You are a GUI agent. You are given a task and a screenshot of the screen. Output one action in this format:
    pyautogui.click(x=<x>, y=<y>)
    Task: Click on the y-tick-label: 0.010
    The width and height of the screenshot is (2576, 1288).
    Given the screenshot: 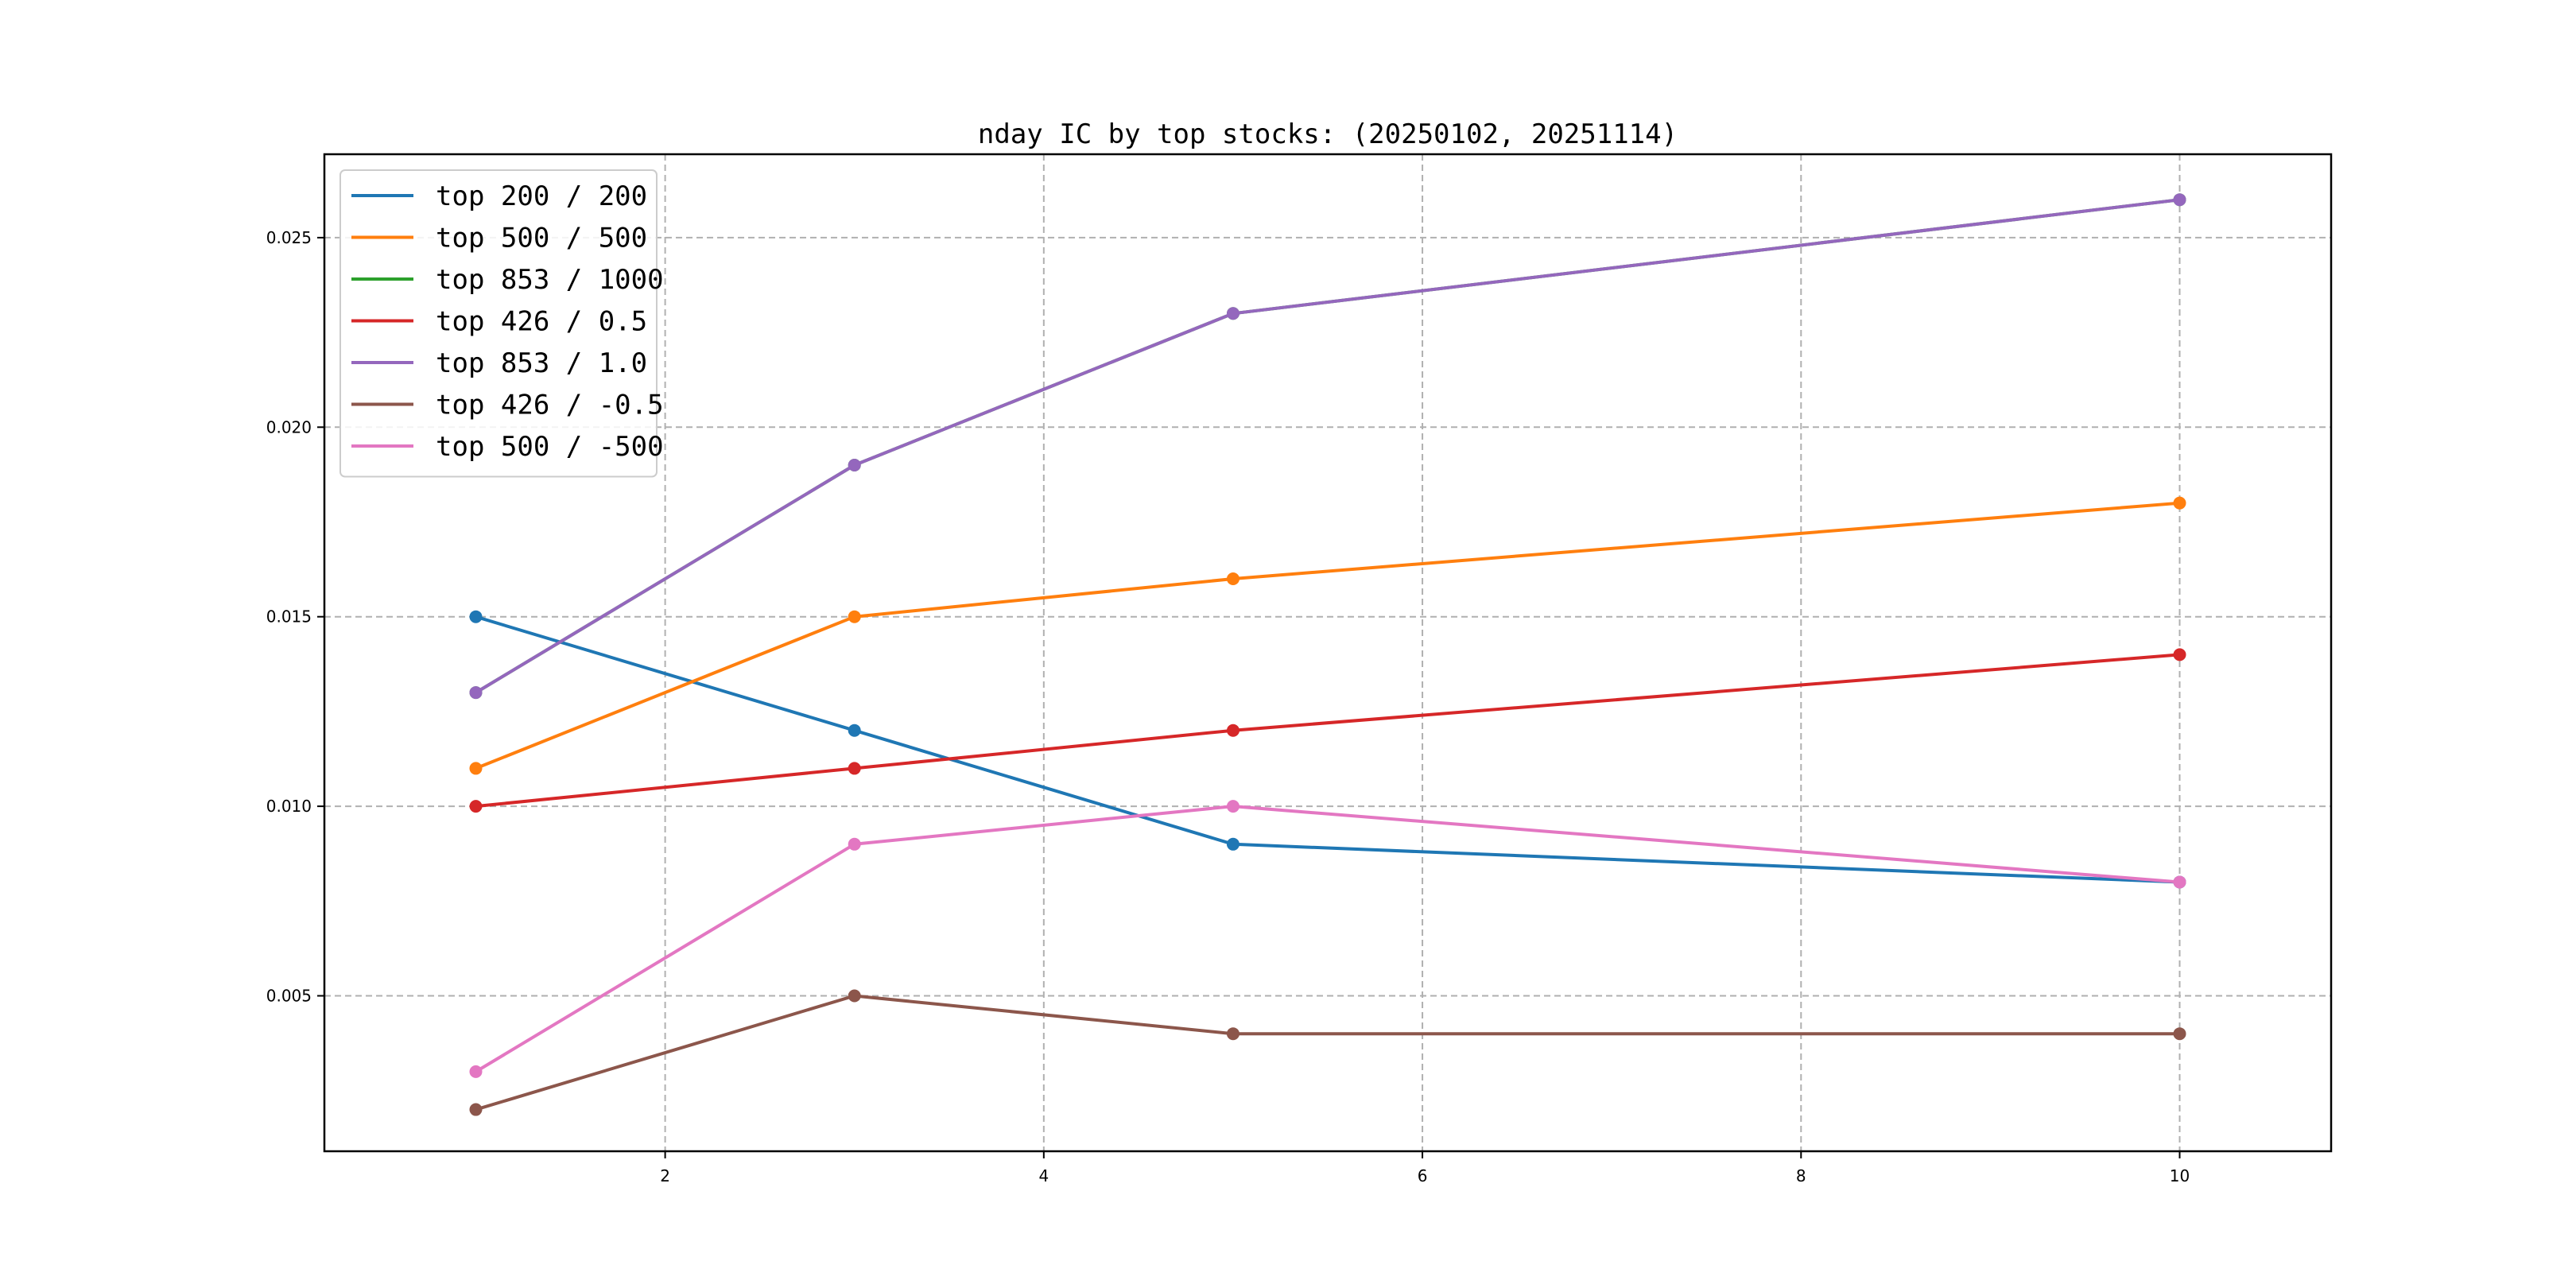 What is the action you would take?
    pyautogui.click(x=289, y=807)
    